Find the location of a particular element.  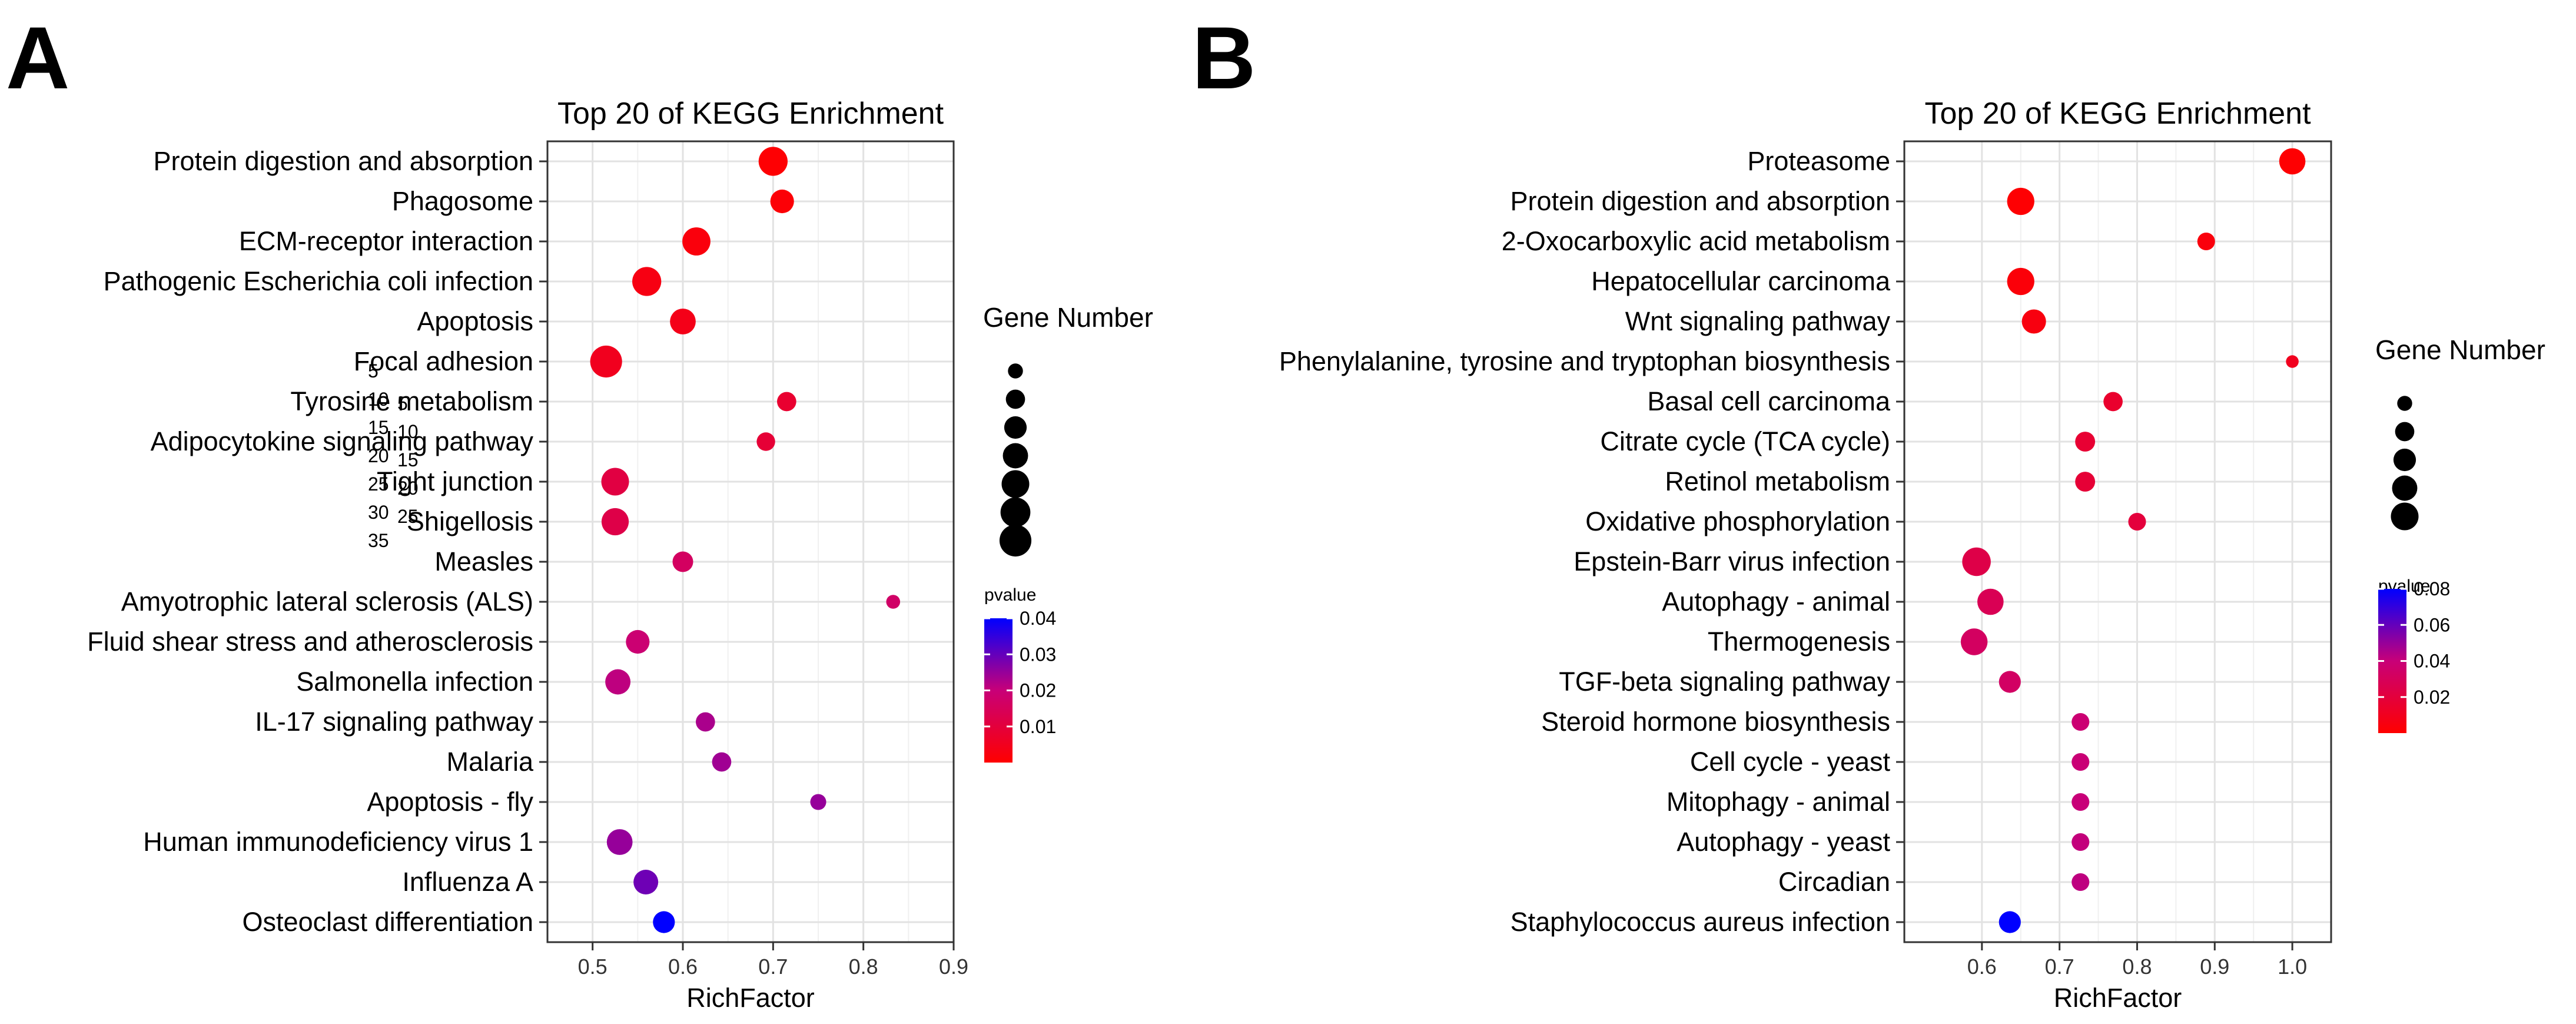

y-category-label: Mitophagy - animal is located at coordinates (1778, 802).